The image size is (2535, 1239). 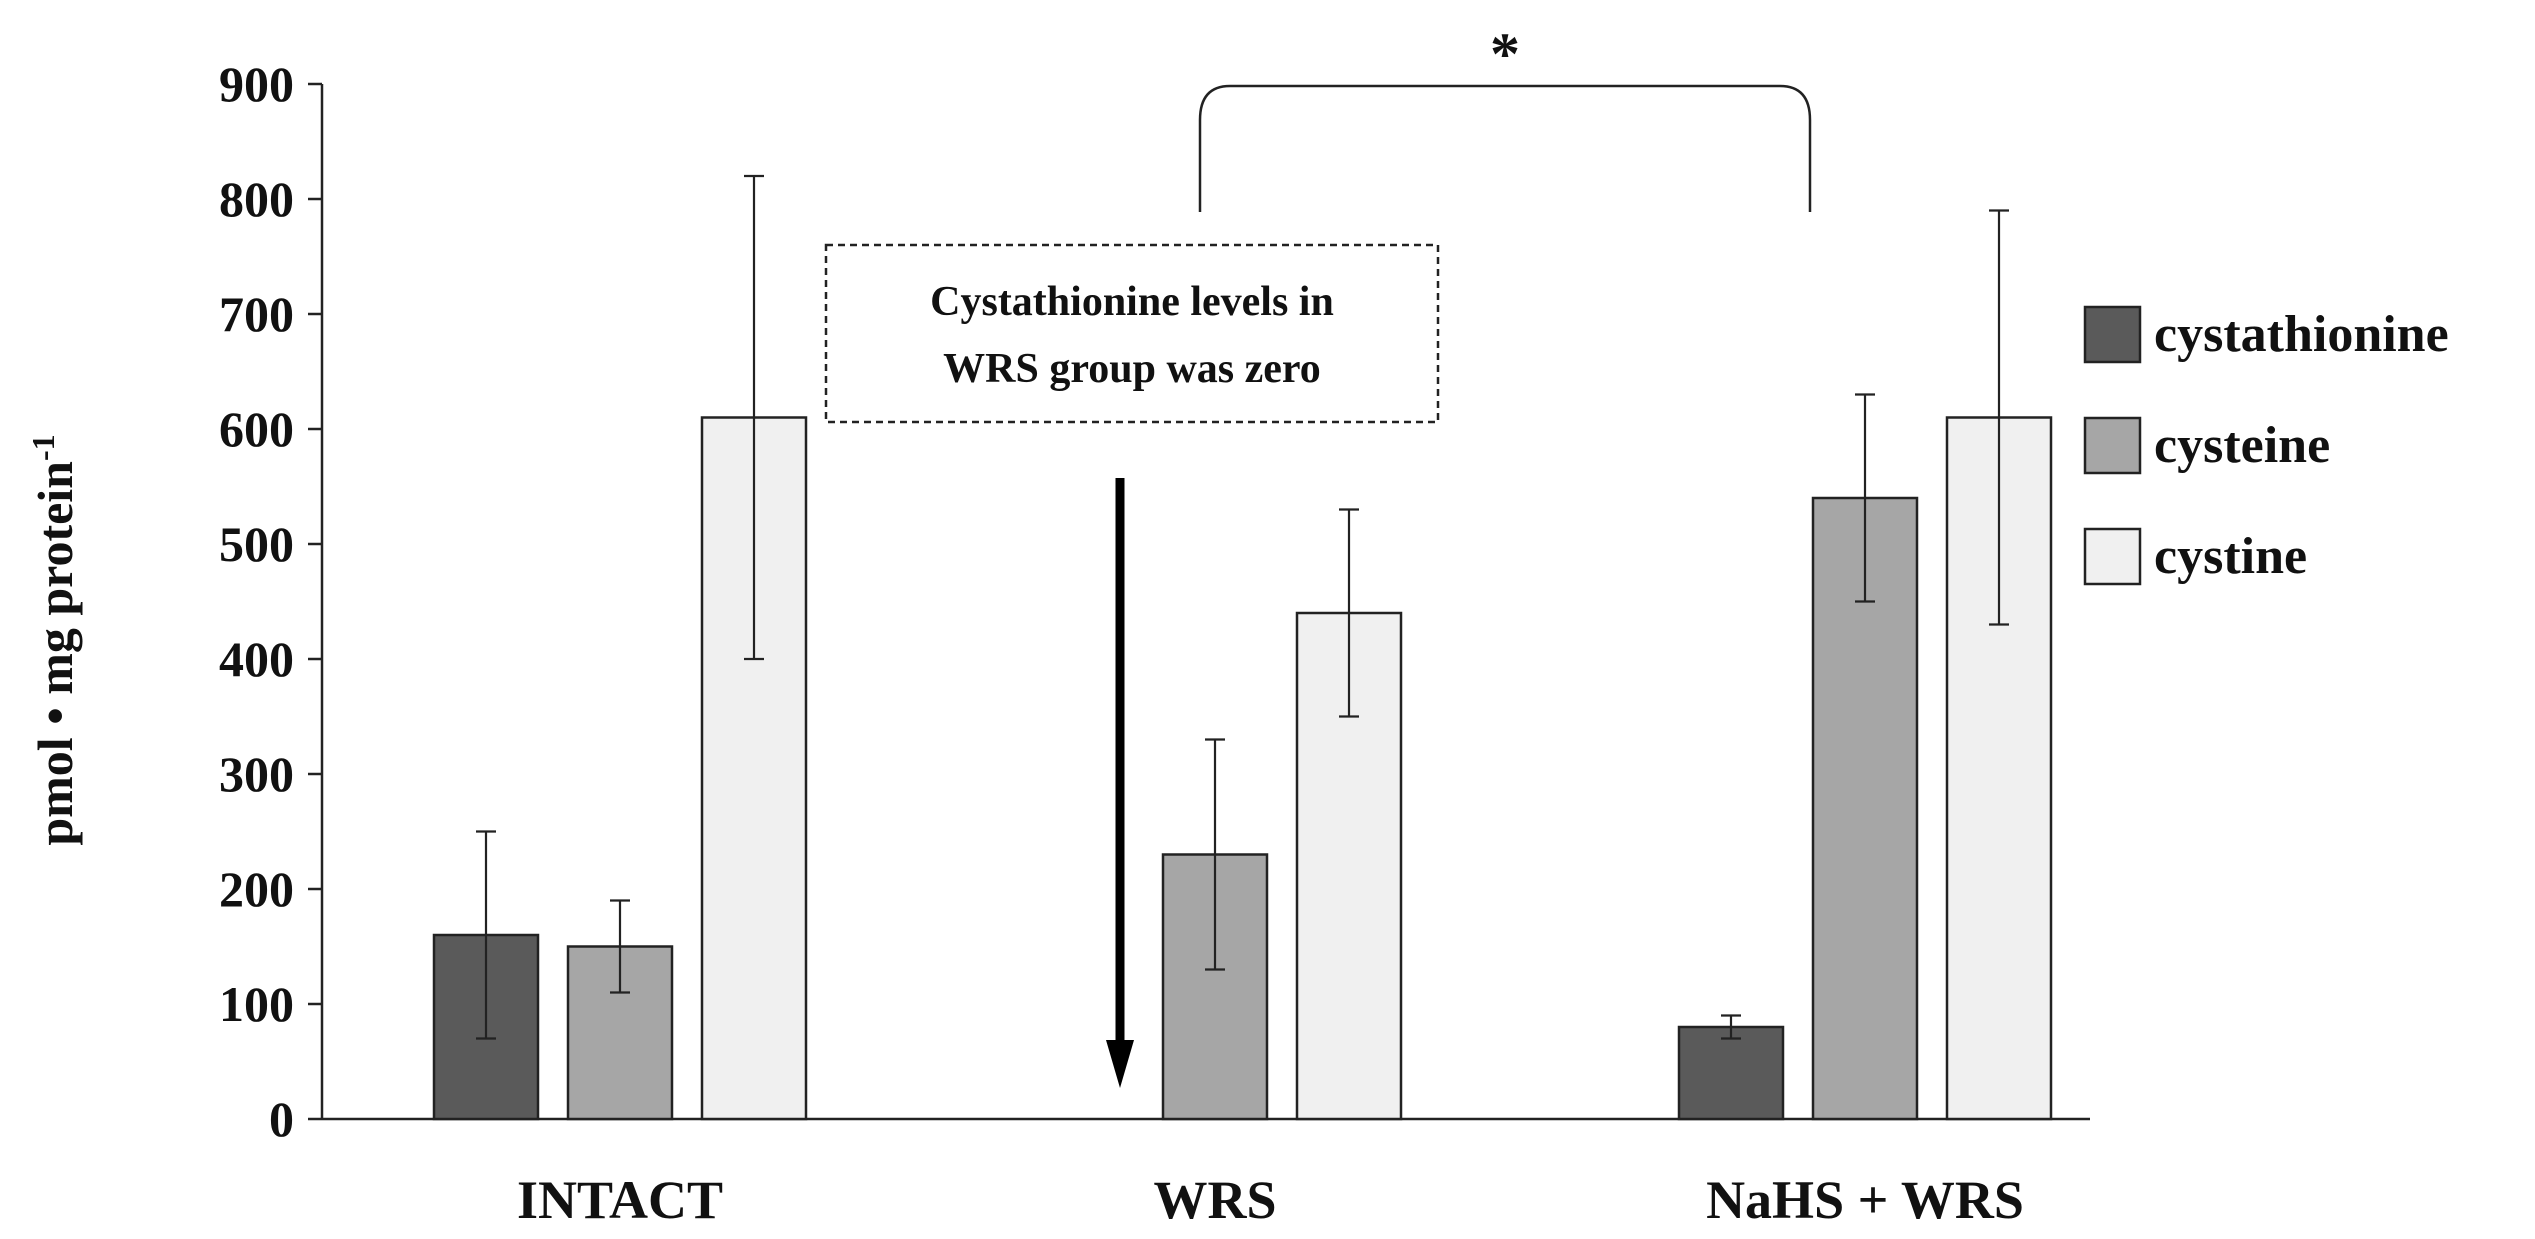 What do you see at coordinates (1120, 1064) in the screenshot?
I see `arrow-head` at bounding box center [1120, 1064].